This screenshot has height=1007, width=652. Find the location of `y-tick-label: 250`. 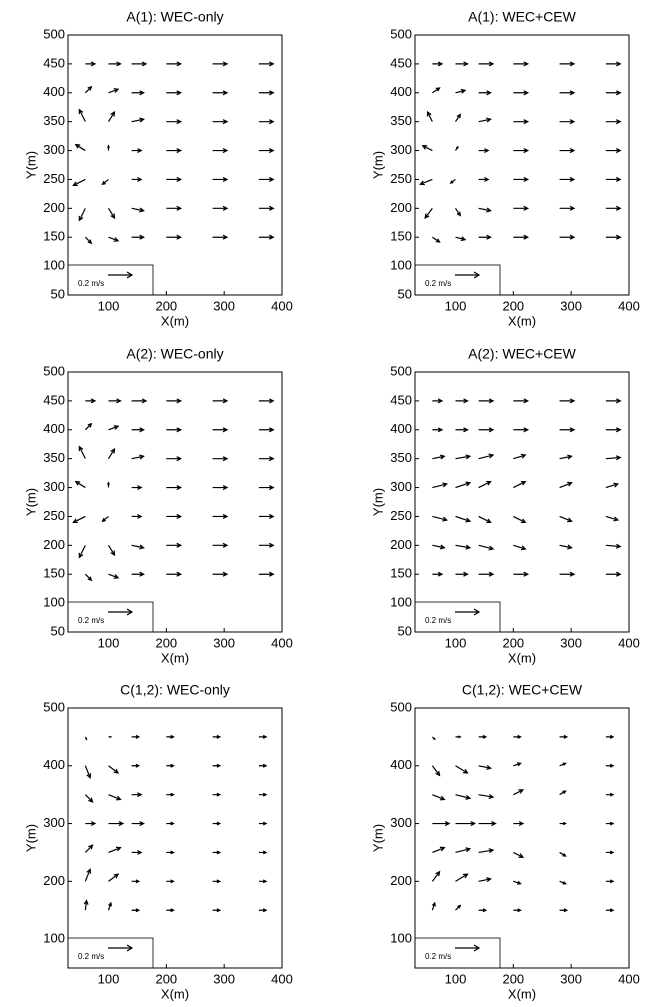

y-tick-label: 250 is located at coordinates (54, 515).